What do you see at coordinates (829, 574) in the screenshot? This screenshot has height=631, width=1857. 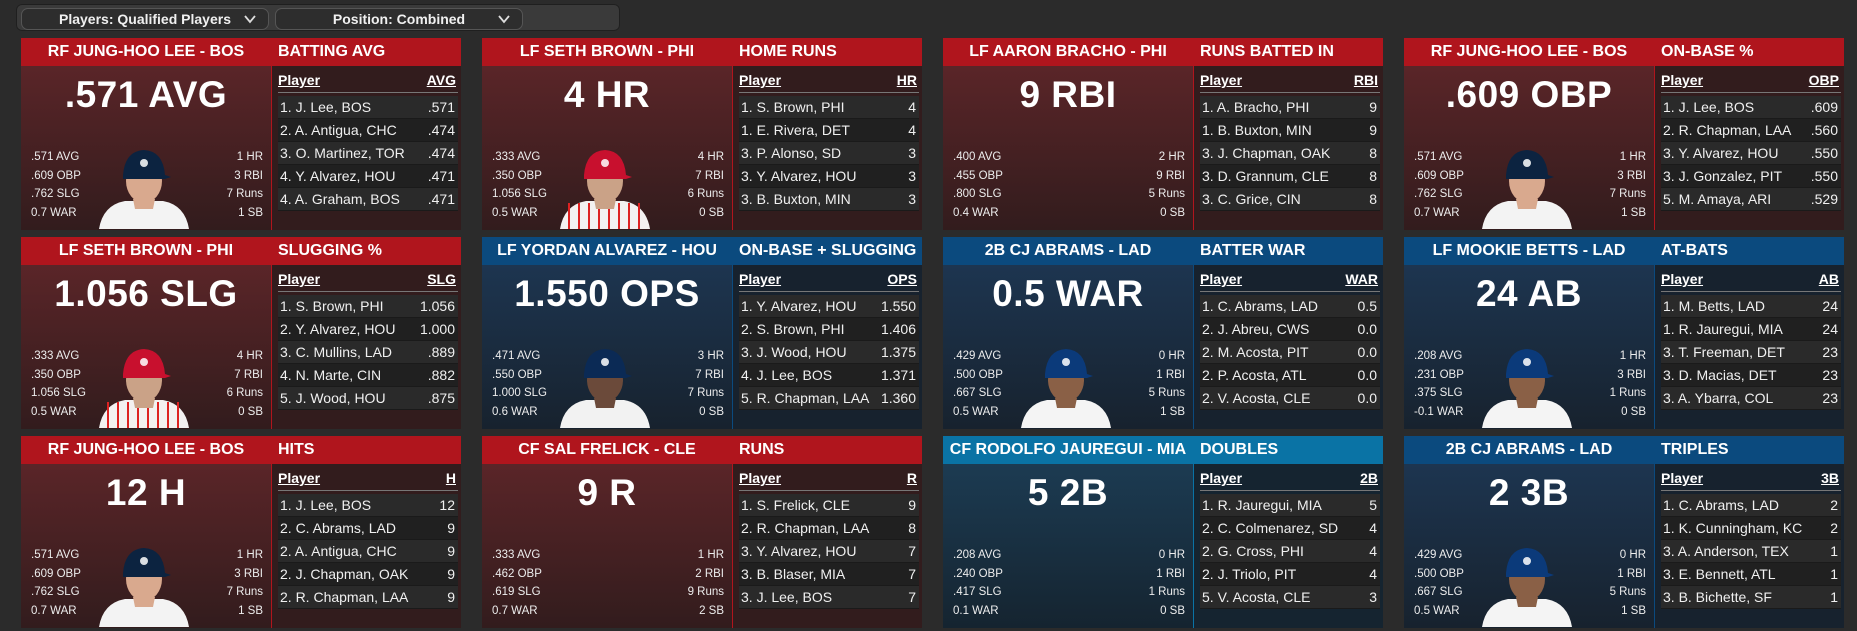 I see `leaderboard-row: 3. B. Blaser, MIA 7` at bounding box center [829, 574].